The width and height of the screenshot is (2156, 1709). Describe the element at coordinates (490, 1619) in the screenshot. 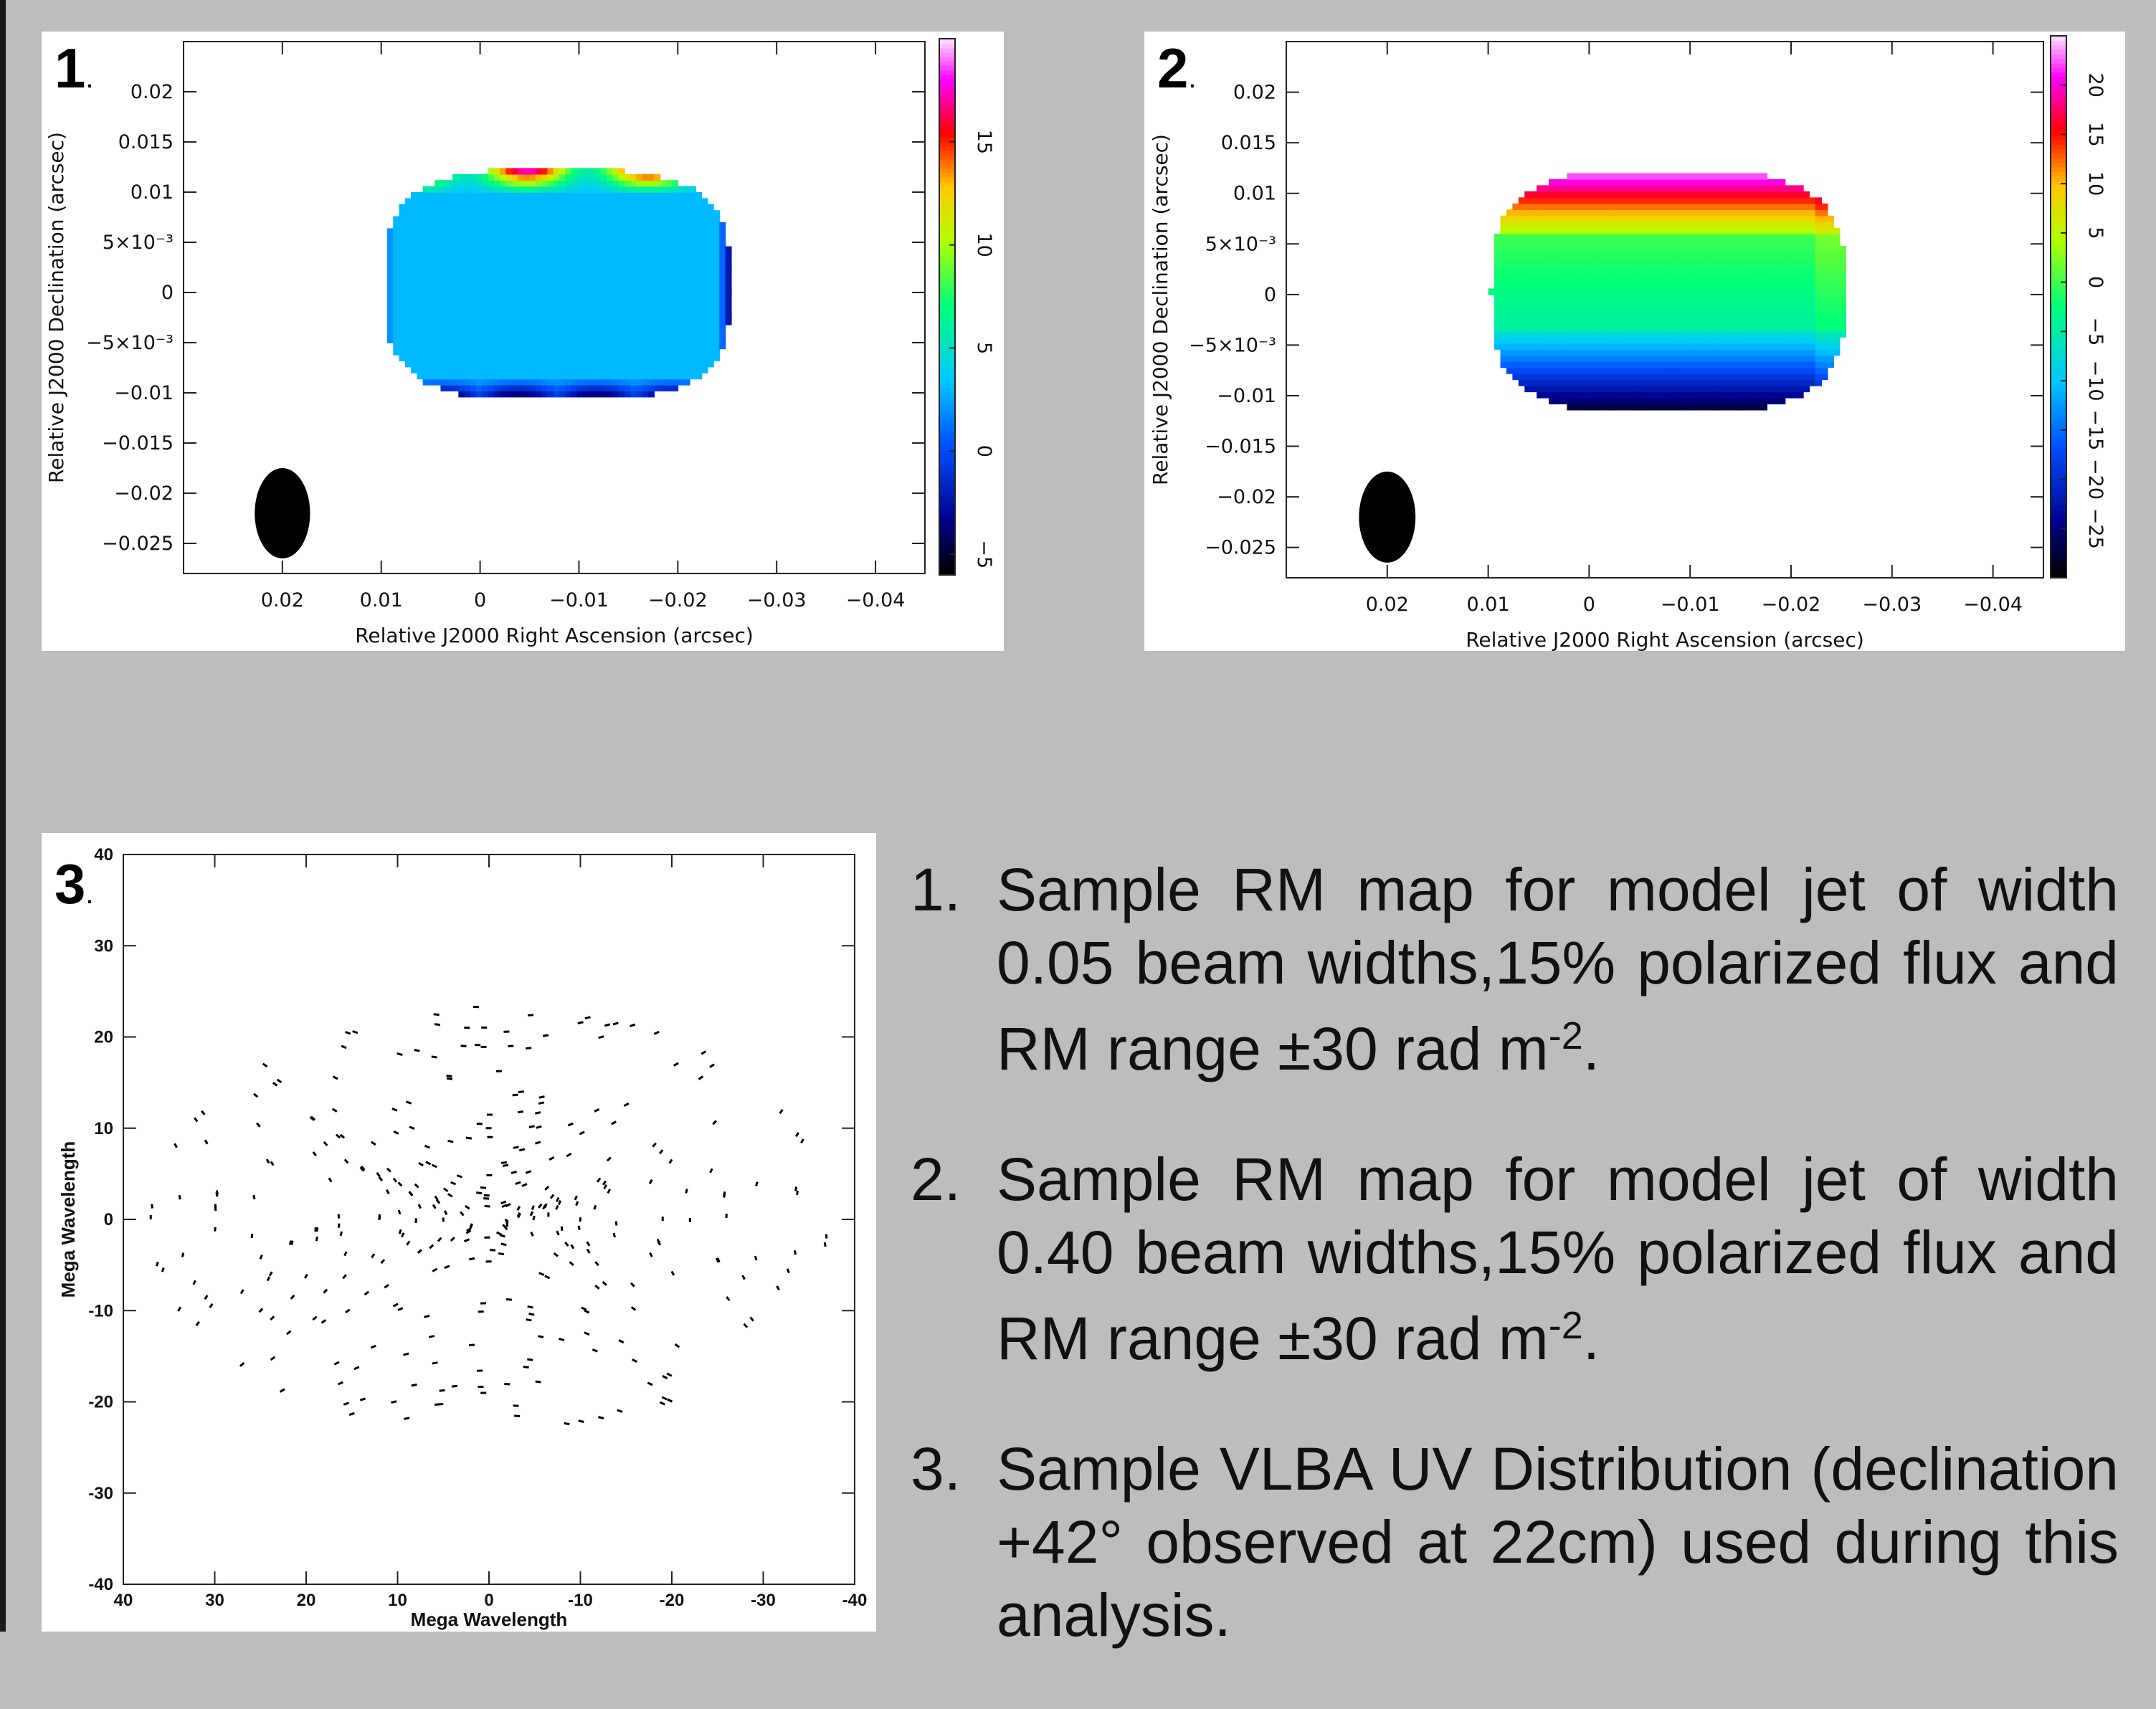

I see `x-axis-label: Mega Wavelength` at that location.